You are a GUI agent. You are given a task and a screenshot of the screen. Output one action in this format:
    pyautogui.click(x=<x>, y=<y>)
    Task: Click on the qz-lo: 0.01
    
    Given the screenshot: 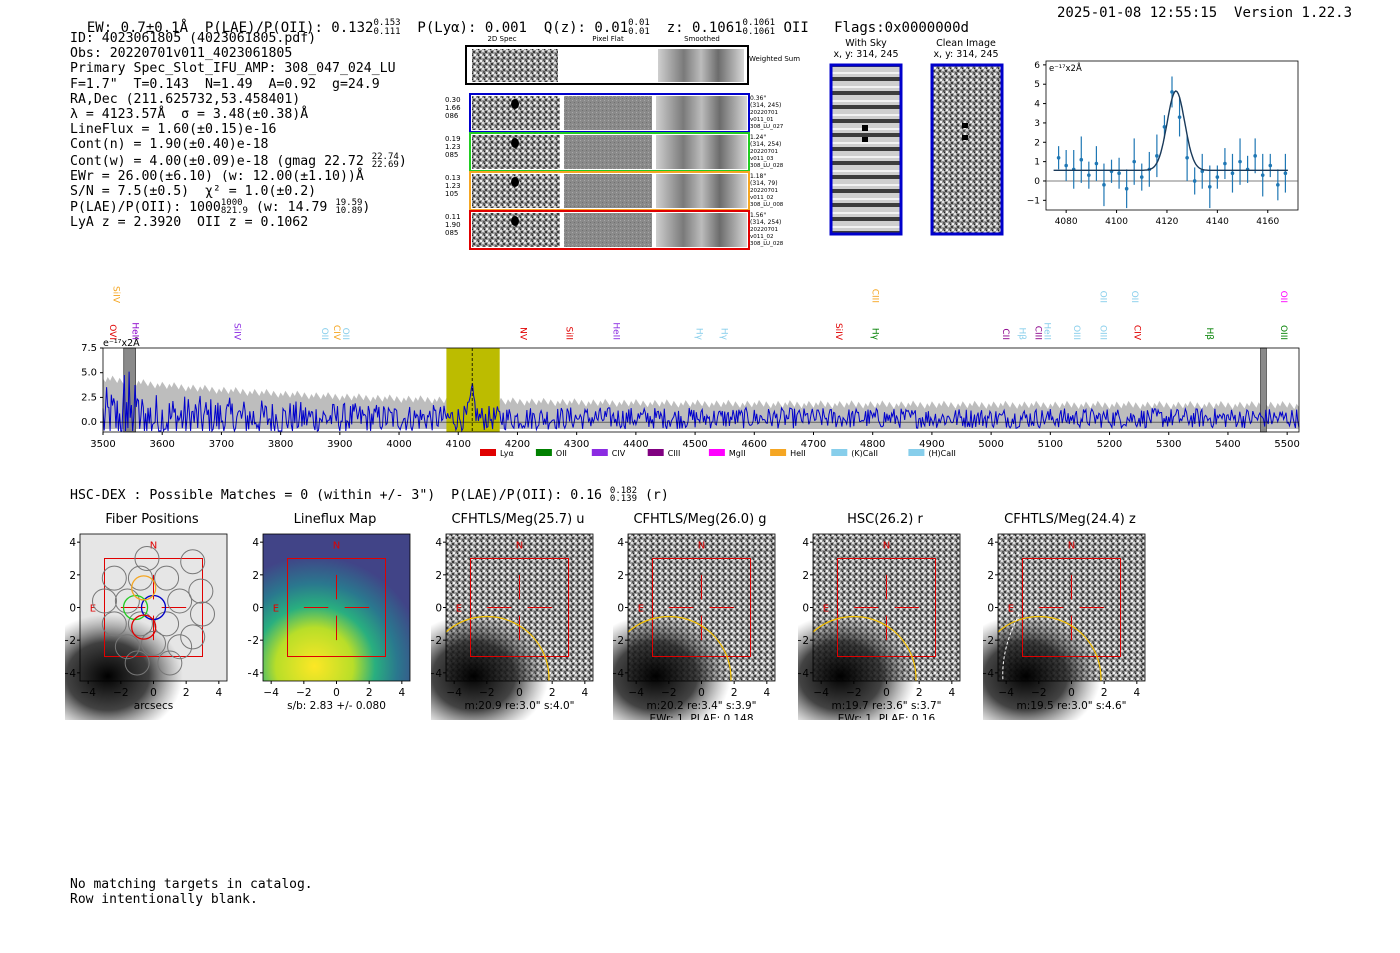 What is the action you would take?
    pyautogui.click(x=639, y=32)
    